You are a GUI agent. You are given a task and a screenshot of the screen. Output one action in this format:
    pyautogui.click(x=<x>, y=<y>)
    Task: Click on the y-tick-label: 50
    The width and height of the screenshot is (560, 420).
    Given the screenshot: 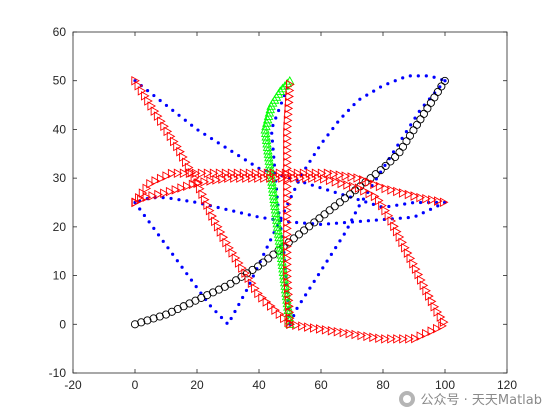 What is the action you would take?
    pyautogui.click(x=60, y=81)
    